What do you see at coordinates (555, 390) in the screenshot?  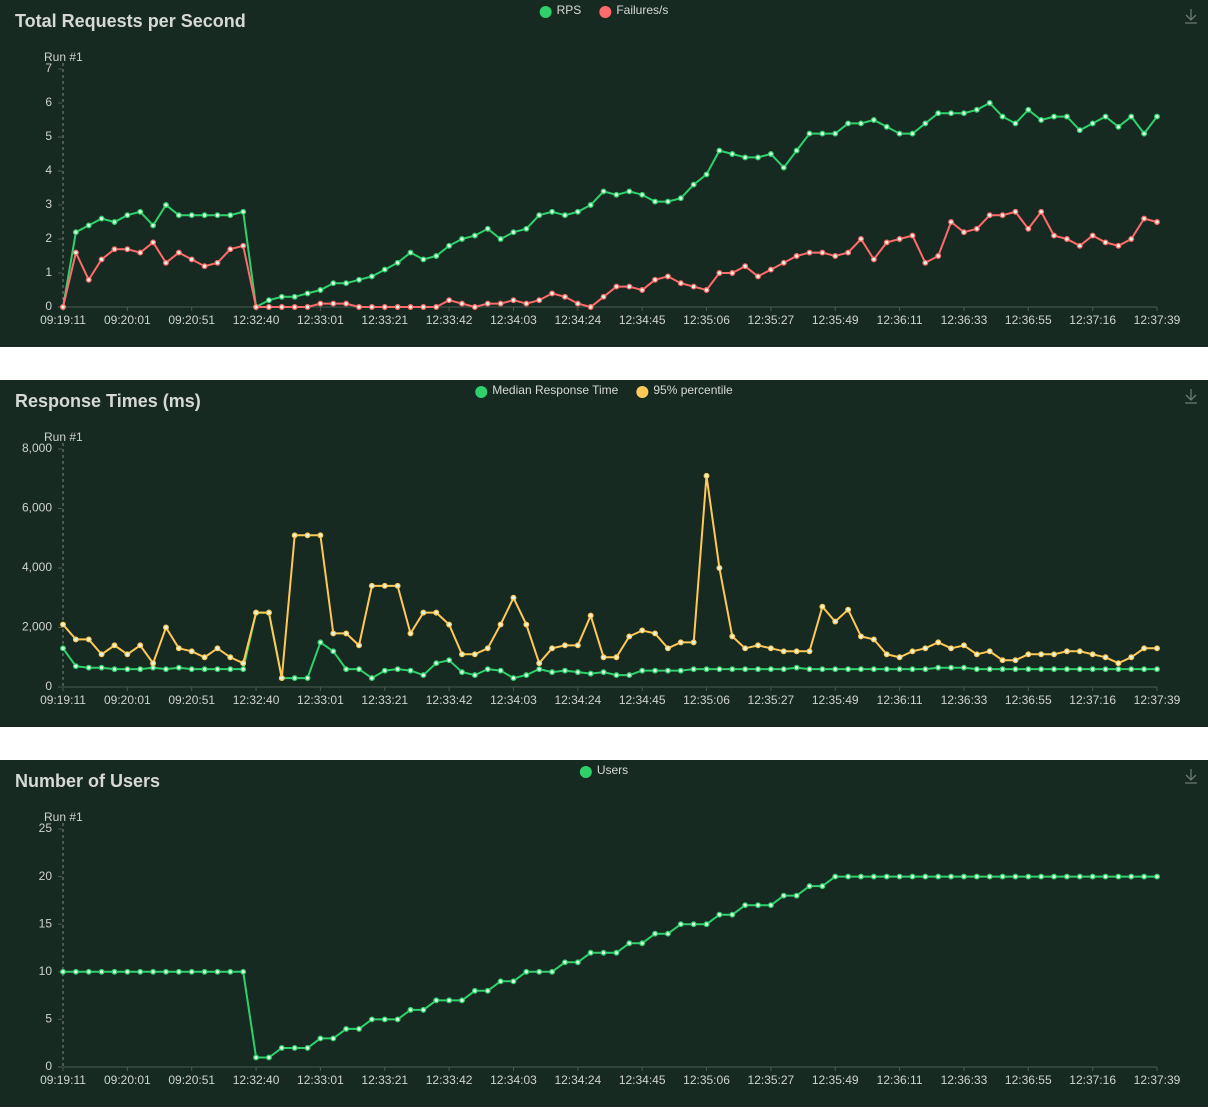 I see `legend-label: Median Response Time` at bounding box center [555, 390].